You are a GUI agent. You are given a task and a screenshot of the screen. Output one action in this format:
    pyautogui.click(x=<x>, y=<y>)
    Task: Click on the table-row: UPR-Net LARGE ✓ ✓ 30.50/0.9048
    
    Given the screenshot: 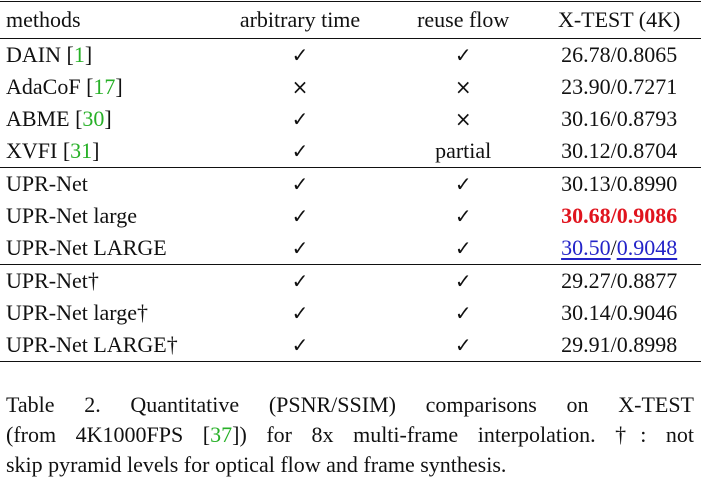 What is the action you would take?
    pyautogui.click(x=350, y=248)
    